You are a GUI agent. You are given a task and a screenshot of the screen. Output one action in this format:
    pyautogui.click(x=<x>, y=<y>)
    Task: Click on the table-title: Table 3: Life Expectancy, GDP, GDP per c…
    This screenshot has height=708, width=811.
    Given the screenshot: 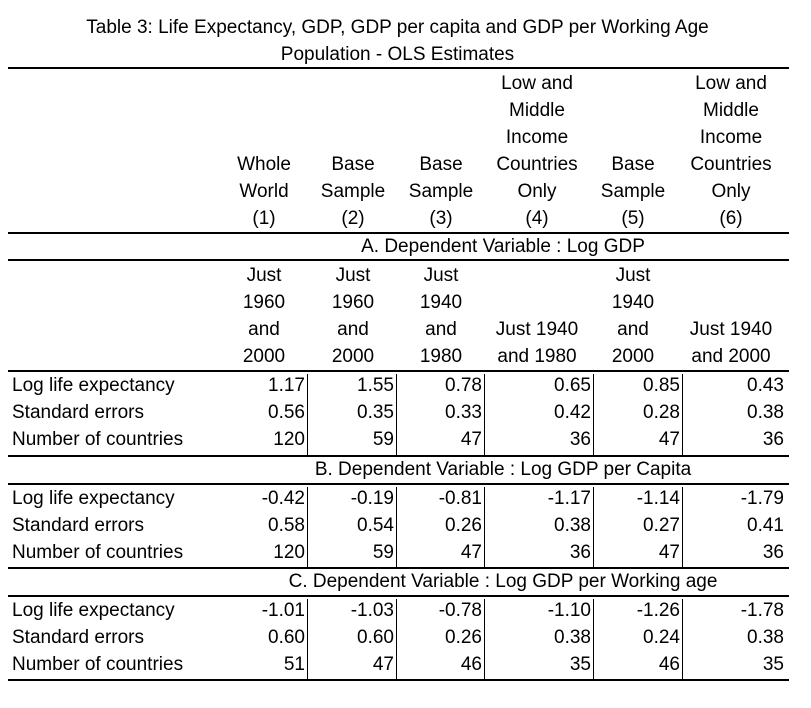 What is the action you would take?
    pyautogui.click(x=397, y=27)
    